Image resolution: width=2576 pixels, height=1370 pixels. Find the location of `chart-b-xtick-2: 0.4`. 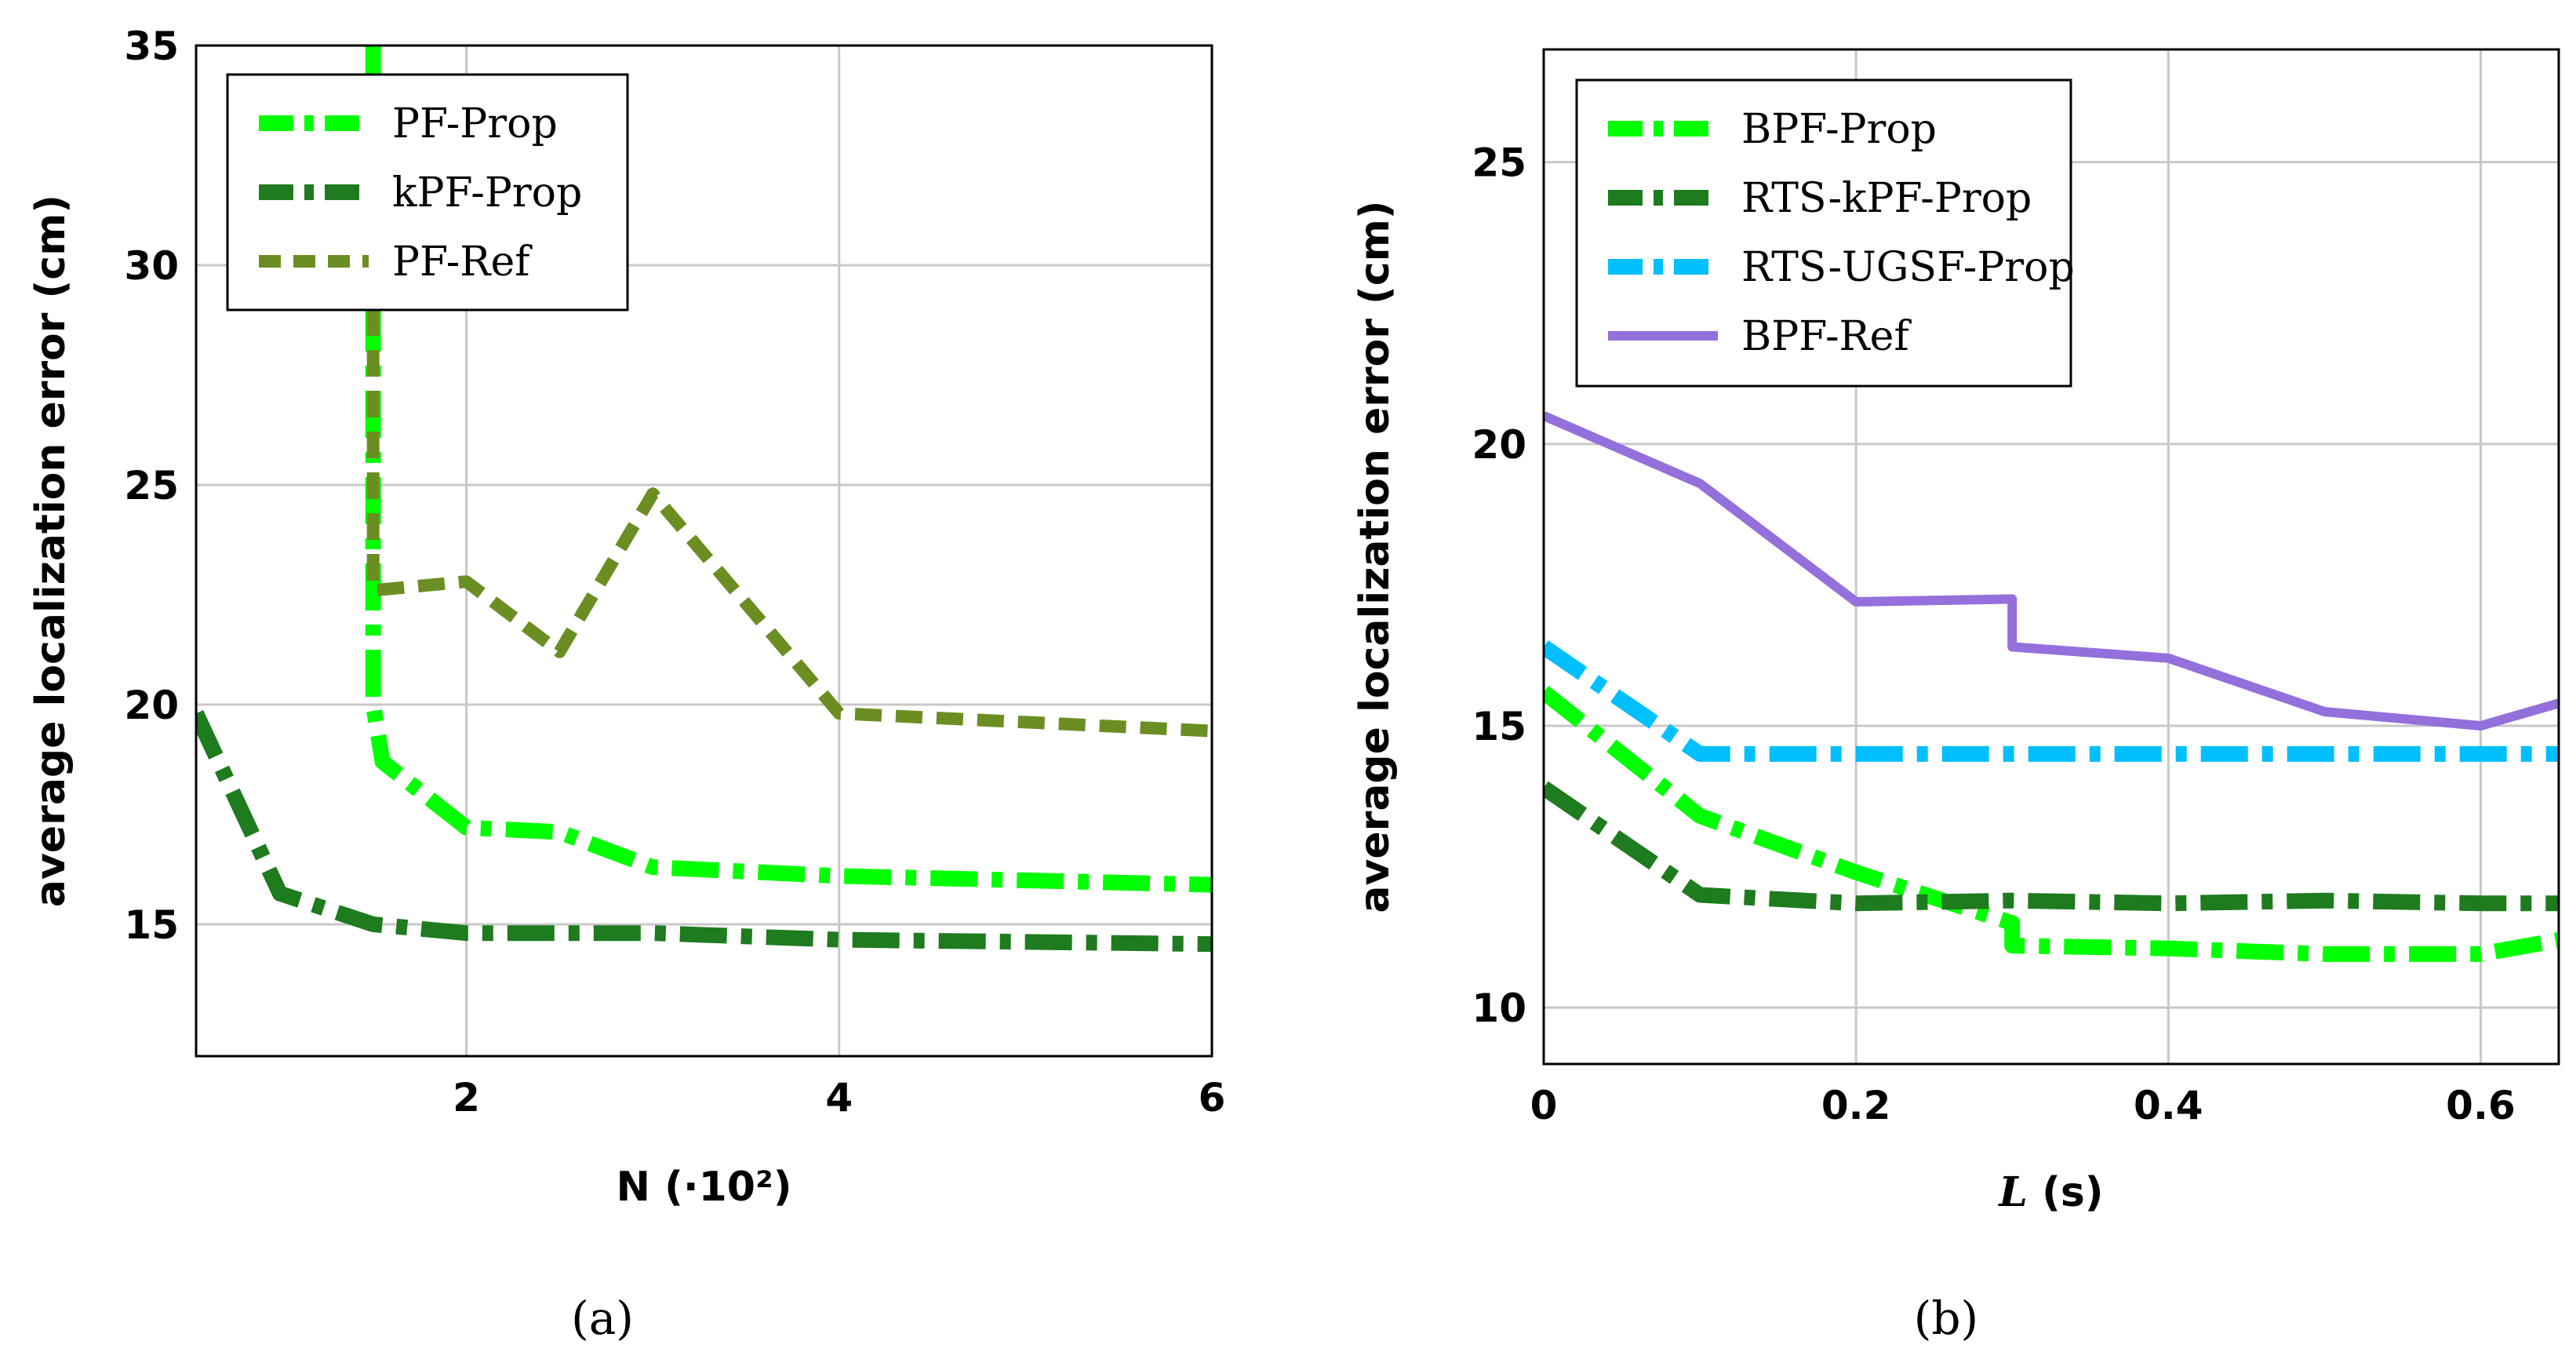

chart-b-xtick-2: 0.4 is located at coordinates (2168, 1105).